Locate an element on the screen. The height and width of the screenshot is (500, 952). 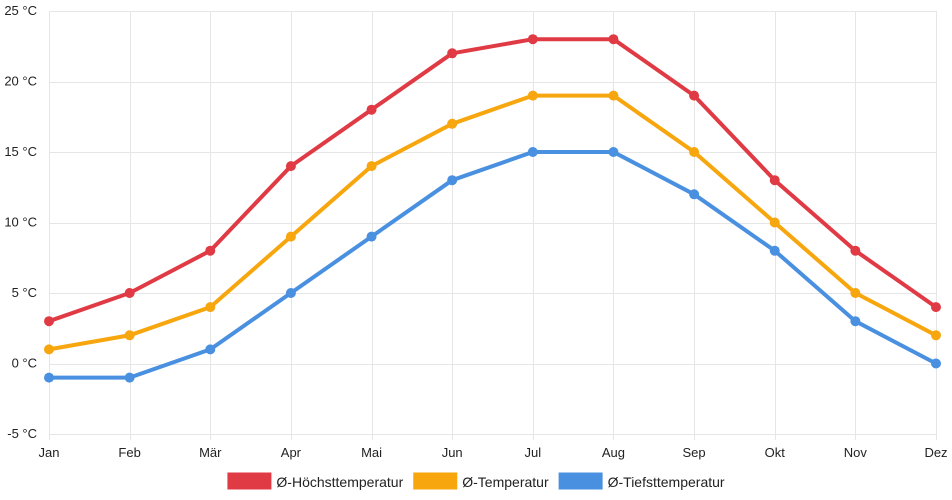
x-tick-label: Jun is located at coordinates (452, 452).